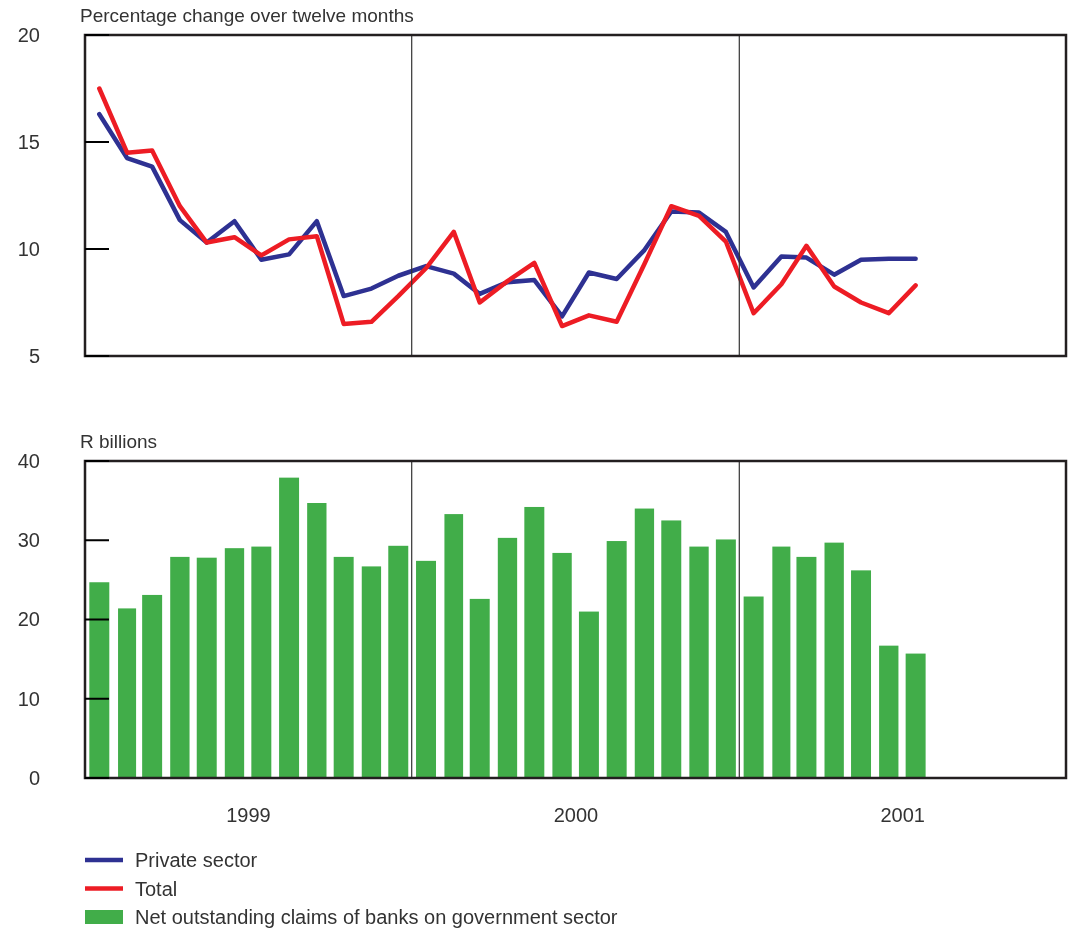  I want to click on legend-label: Private sector, so click(196, 860).